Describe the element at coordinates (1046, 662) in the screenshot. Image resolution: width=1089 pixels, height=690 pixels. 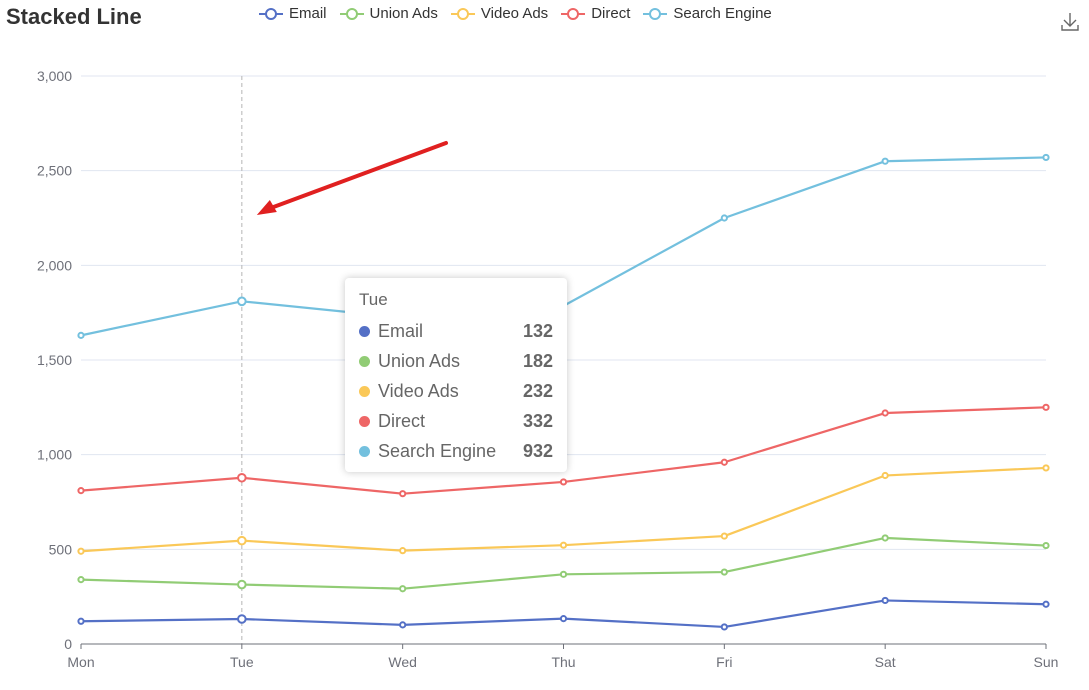
I see `x-tick-label: Sun` at that location.